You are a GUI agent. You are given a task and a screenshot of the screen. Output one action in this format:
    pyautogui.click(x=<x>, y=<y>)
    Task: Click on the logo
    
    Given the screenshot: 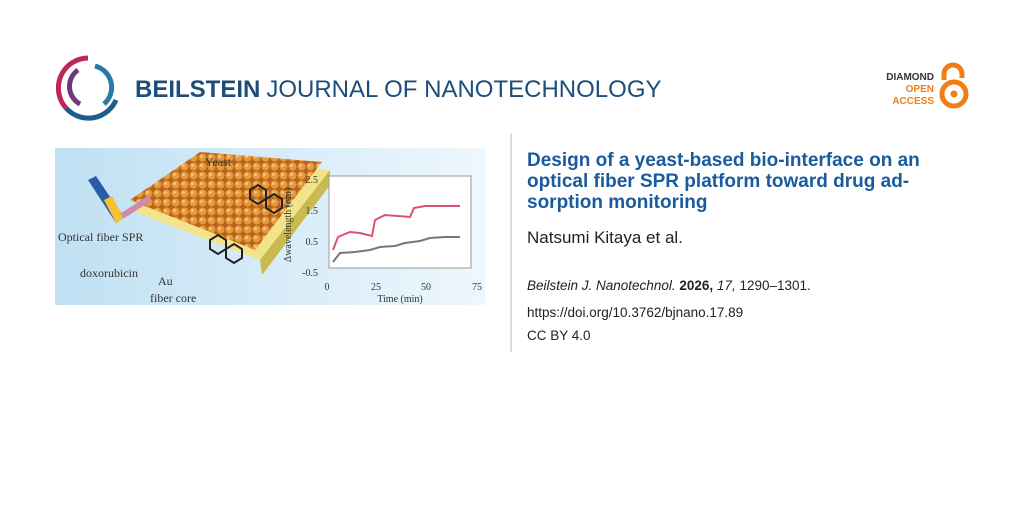 What is the action you would take?
    pyautogui.click(x=87, y=88)
    